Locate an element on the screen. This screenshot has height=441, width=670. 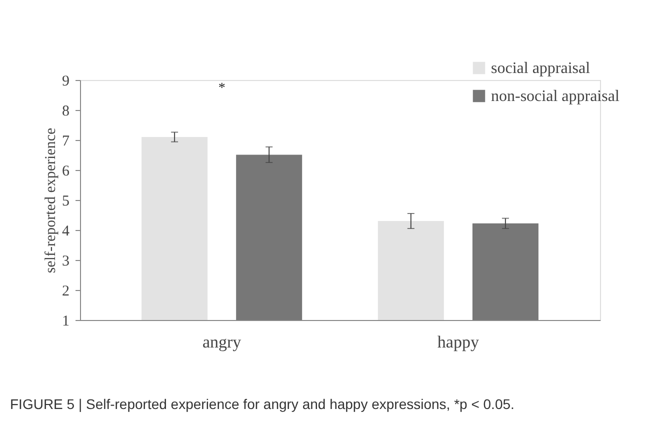
y-tick-label: 8 is located at coordinates (66, 112).